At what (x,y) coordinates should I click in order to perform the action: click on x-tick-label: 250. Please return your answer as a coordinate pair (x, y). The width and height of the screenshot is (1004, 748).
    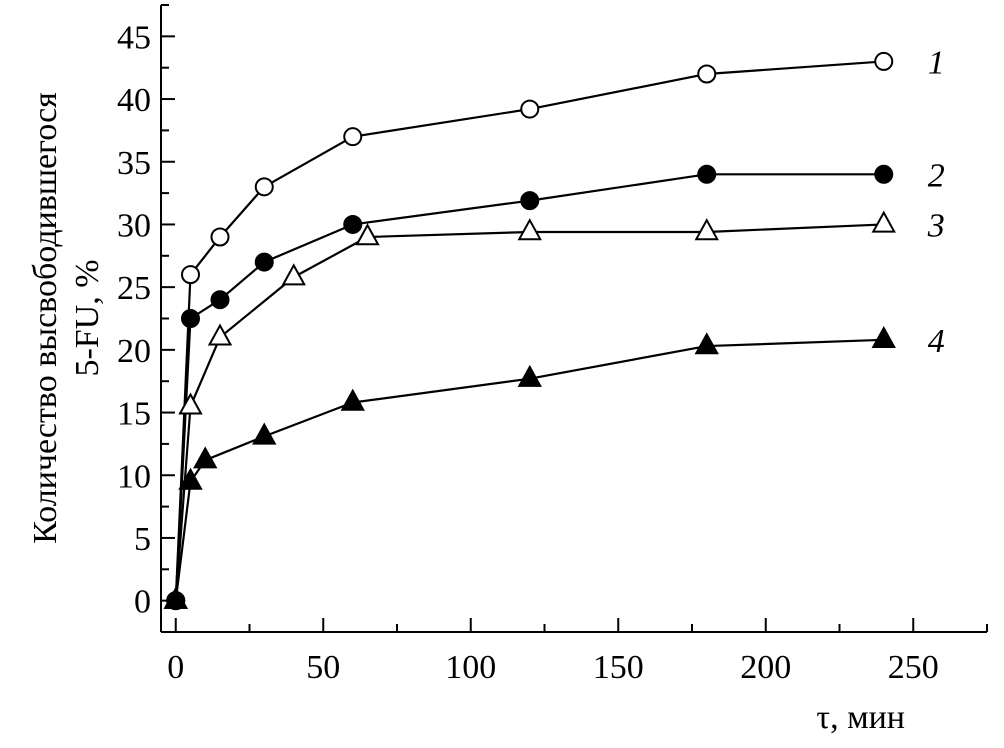
    Looking at the image, I should click on (913, 667).